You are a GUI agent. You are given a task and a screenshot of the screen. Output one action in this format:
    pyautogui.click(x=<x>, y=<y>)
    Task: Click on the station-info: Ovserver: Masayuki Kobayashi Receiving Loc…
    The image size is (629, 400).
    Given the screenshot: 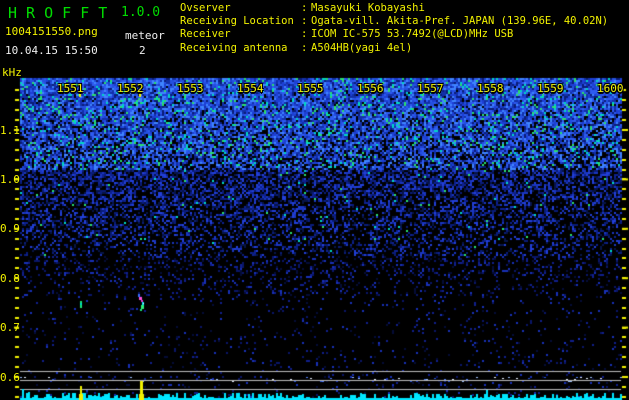 What is the action you would take?
    pyautogui.click(x=394, y=28)
    